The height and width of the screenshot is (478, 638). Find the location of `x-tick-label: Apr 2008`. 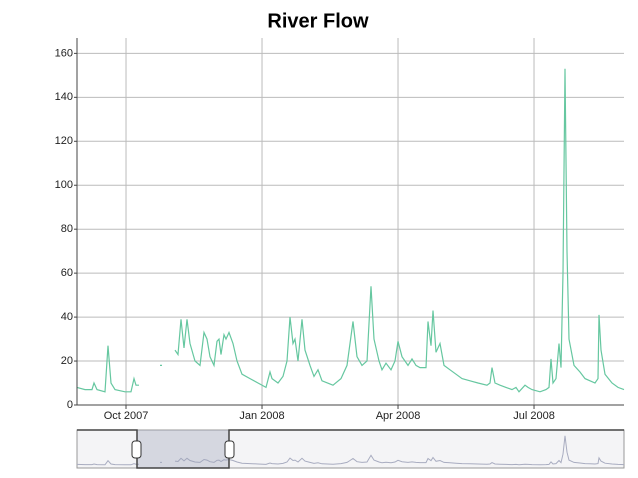

x-tick-label: Apr 2008 is located at coordinates (398, 416).